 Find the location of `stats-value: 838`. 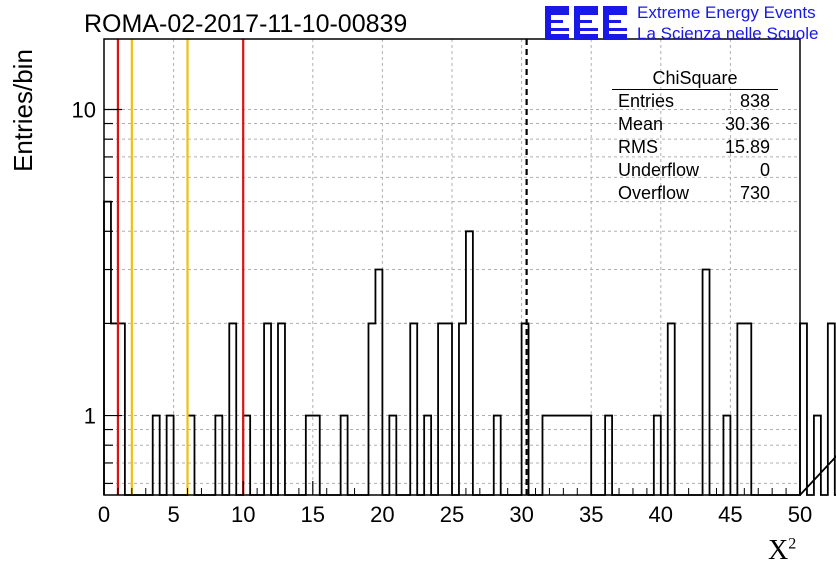

stats-value: 838 is located at coordinates (754, 101).